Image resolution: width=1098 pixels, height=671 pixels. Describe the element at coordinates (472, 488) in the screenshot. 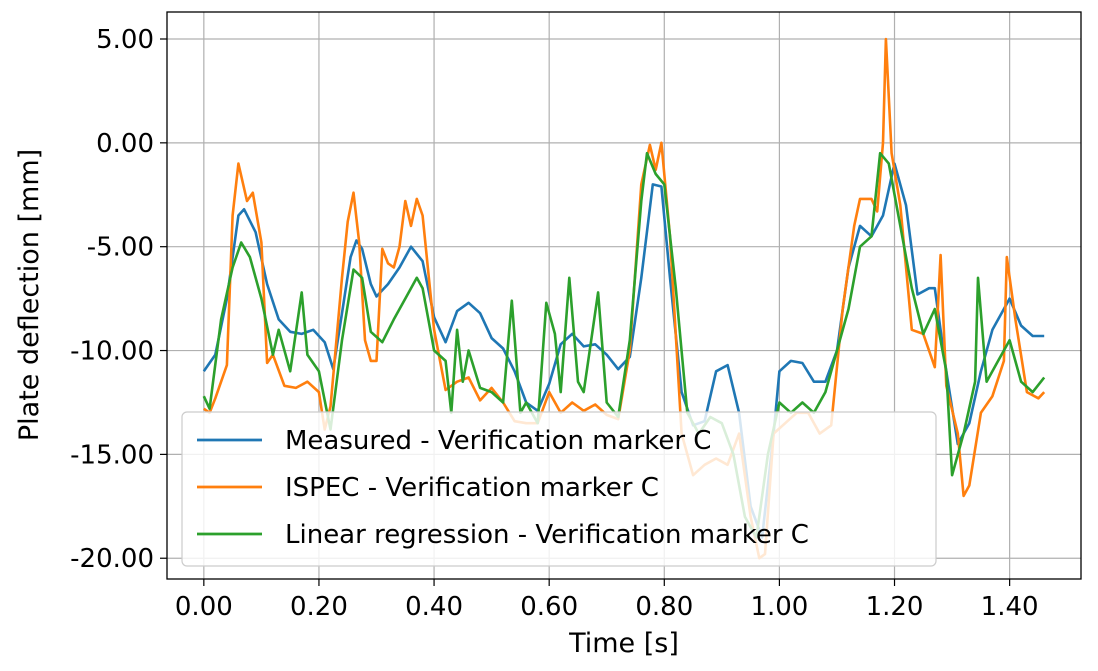

I see `legend-entry-2: ISPEC - Verification marker C` at that location.